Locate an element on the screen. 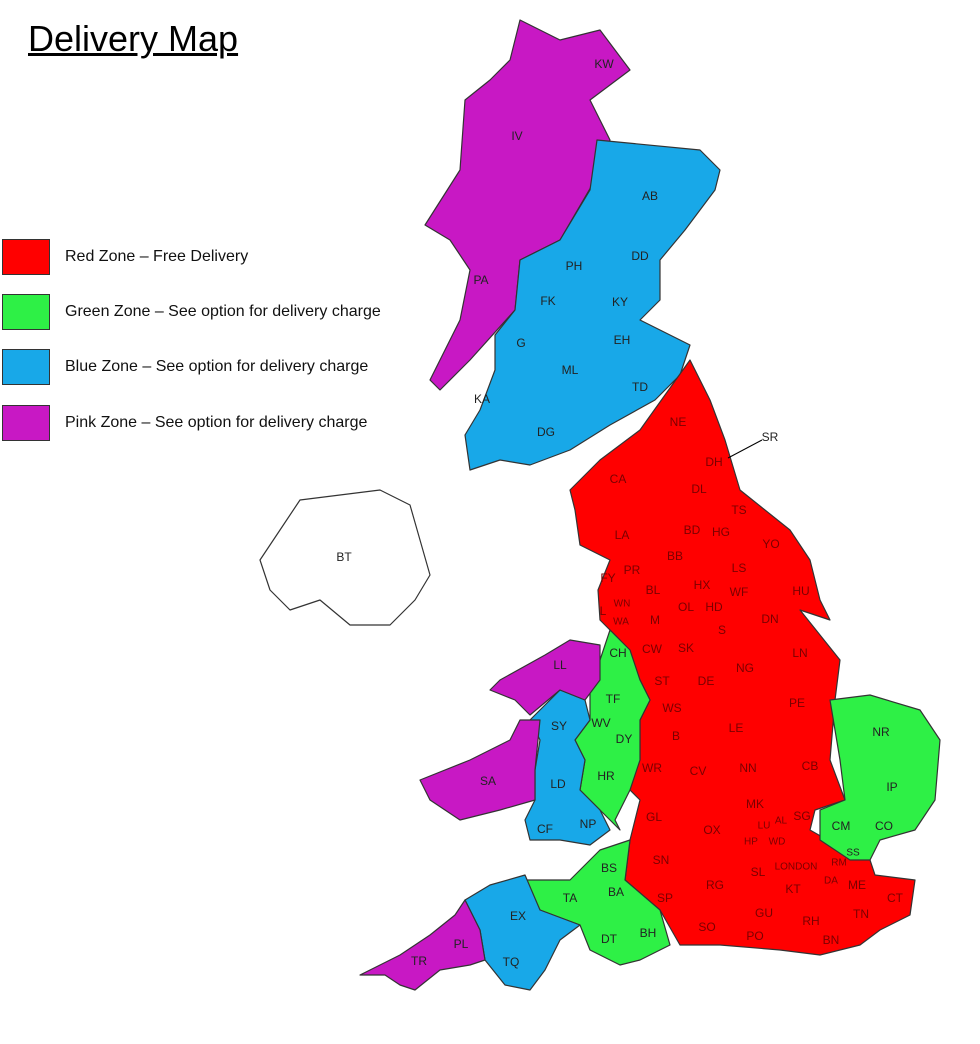 Image resolution: width=980 pixels, height=1044 pixels. postcode-label-sy: SY is located at coordinates (559, 726).